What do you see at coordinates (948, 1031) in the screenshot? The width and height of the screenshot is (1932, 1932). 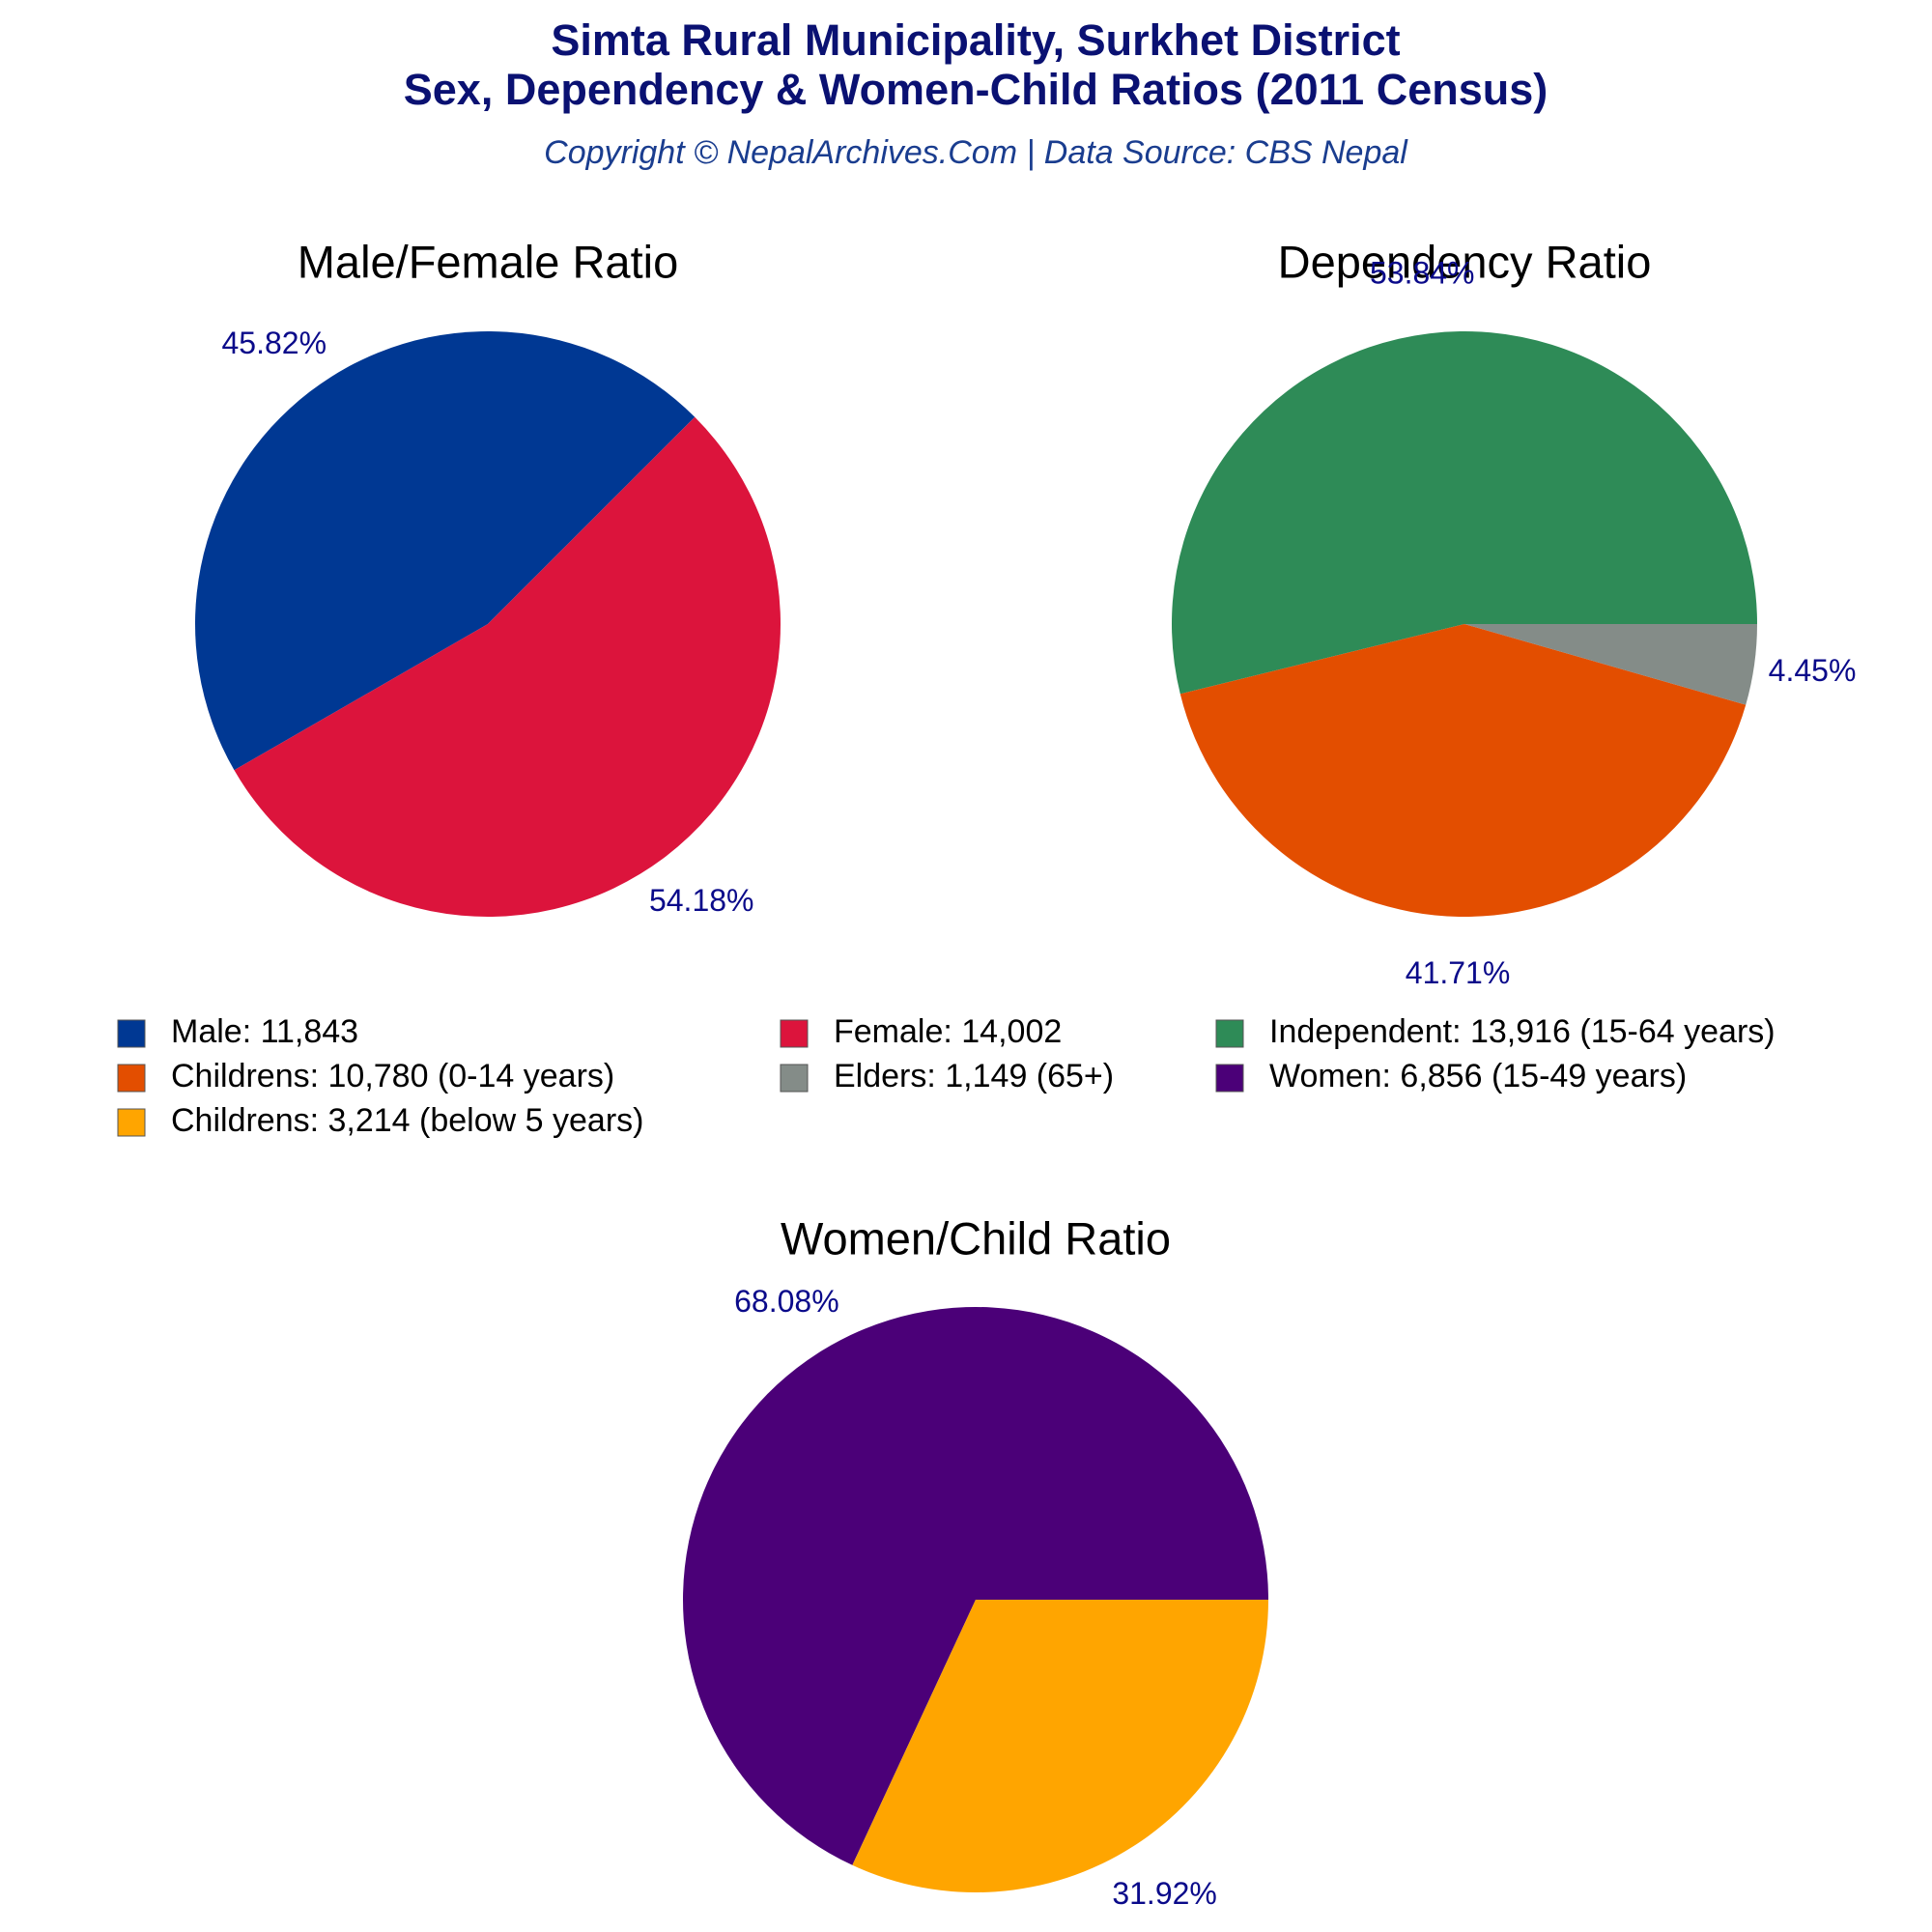 I see `legend-label: Female: 14,002` at bounding box center [948, 1031].